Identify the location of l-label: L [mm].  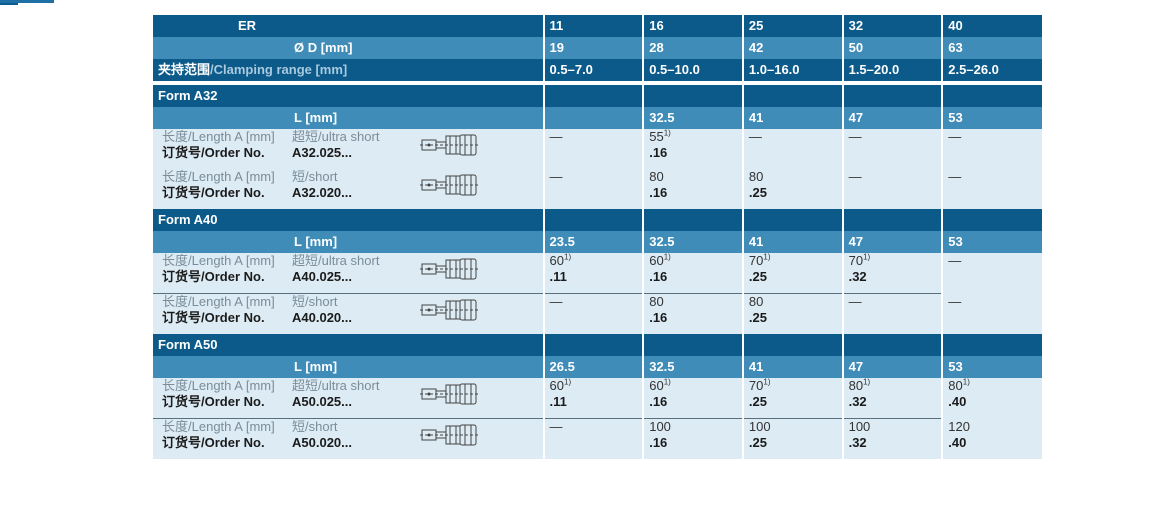
(316, 117).